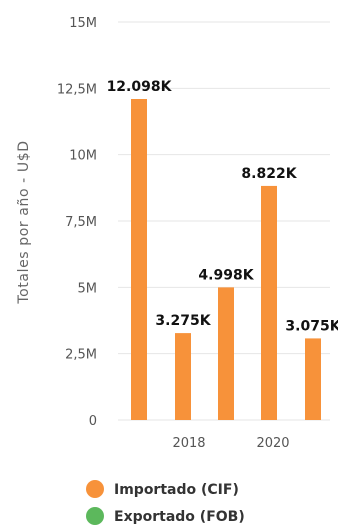  What do you see at coordinates (183, 321) in the screenshot?
I see `data-label: 3.275K` at bounding box center [183, 321].